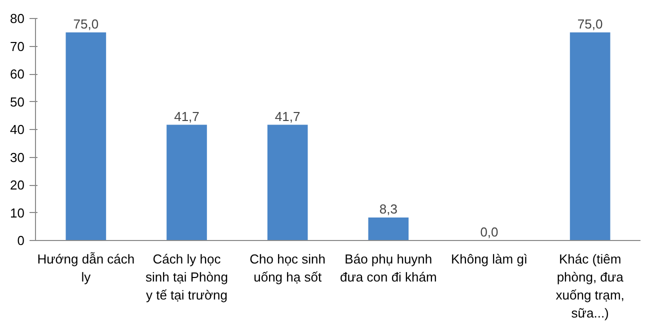 This screenshot has height=323, width=650. Describe the element at coordinates (17, 212) in the screenshot. I see `y-tick-label: 10` at that location.